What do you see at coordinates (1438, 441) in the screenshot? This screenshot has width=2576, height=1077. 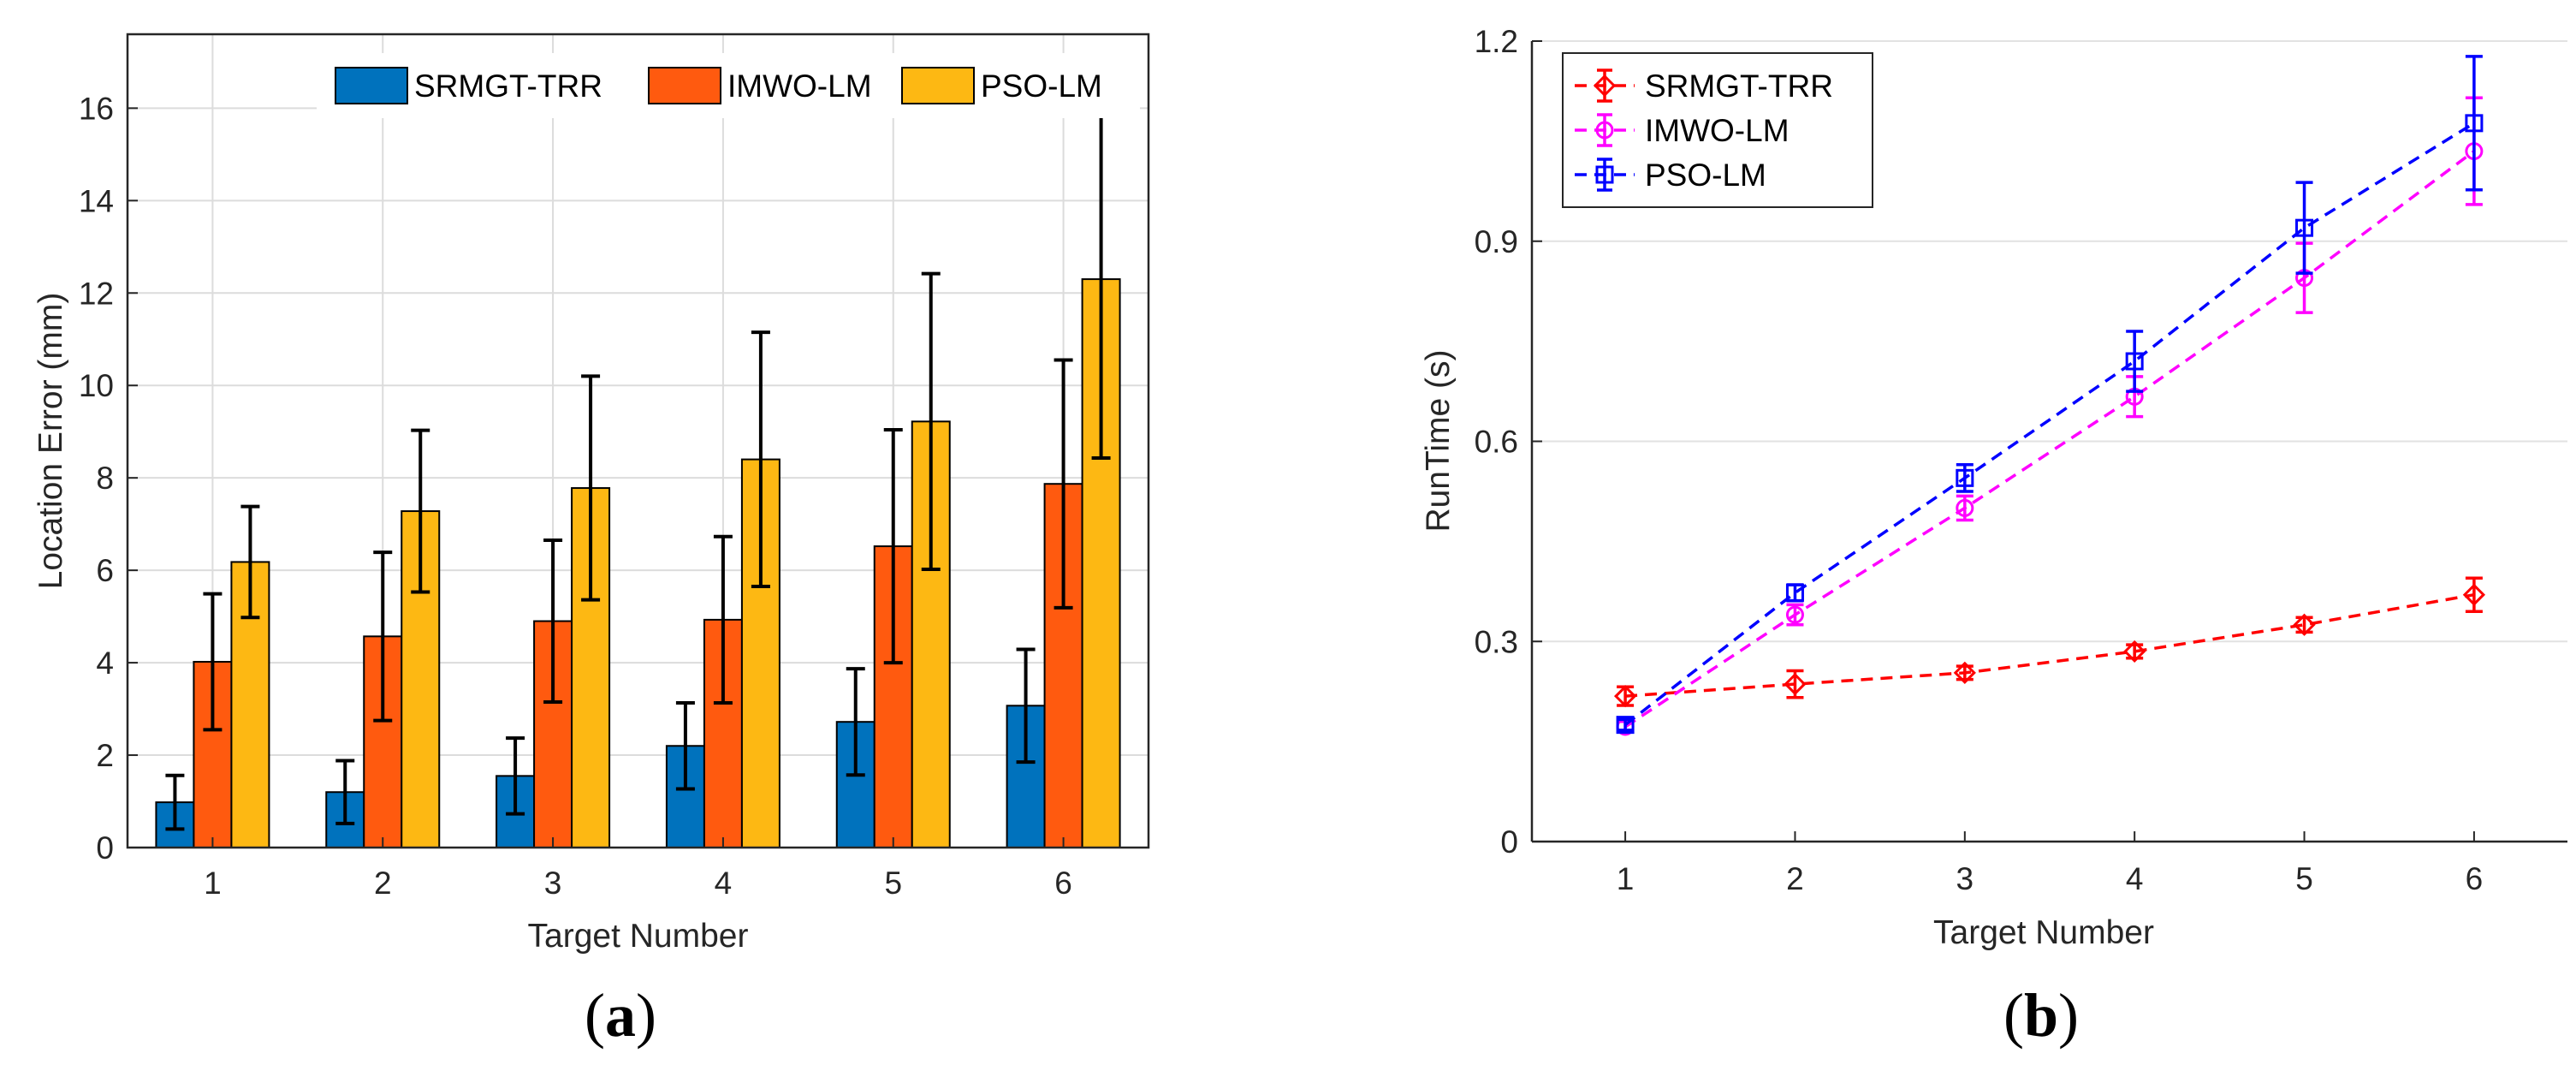 I see `y-axis-label-b: RunTime (s)` at bounding box center [1438, 441].